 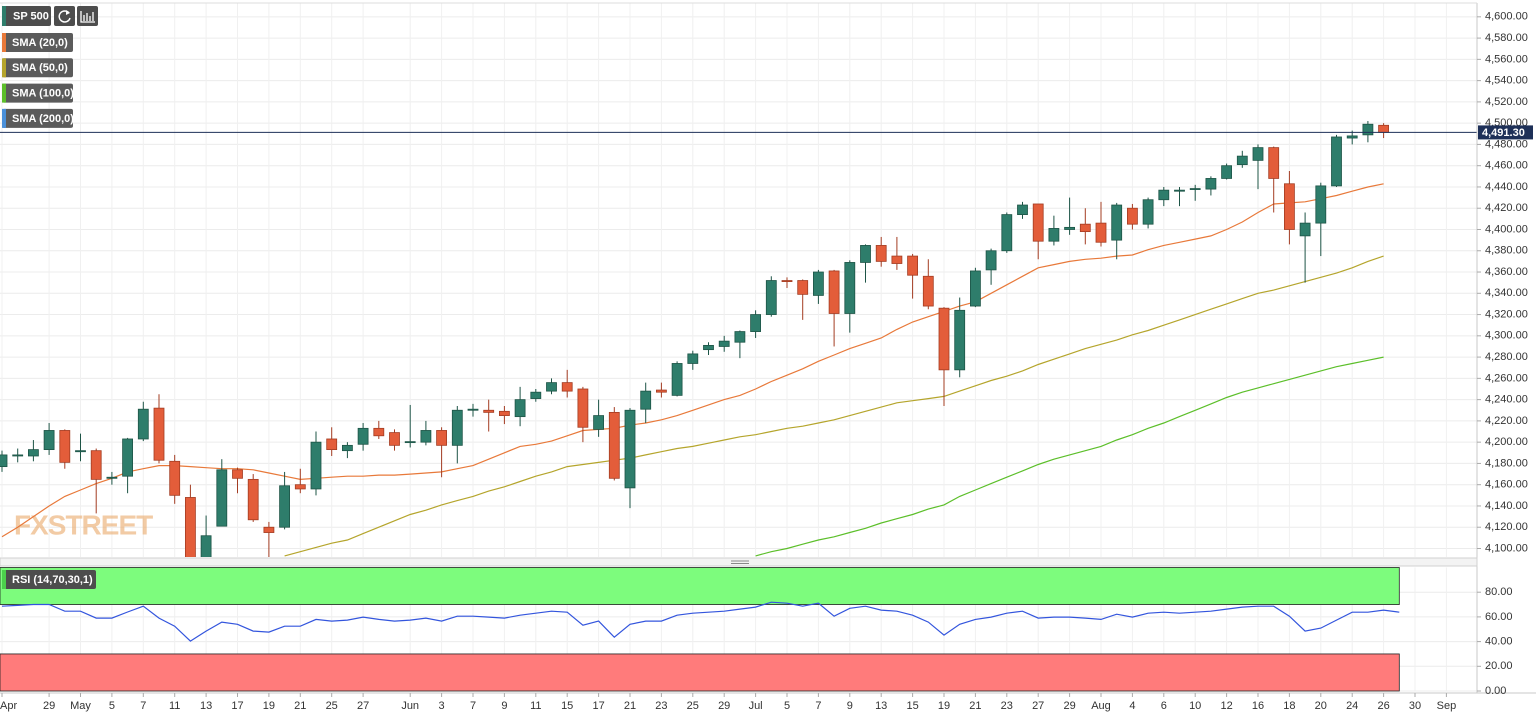 I want to click on y-tick-label: 4,420.00, so click(x=1506, y=208).